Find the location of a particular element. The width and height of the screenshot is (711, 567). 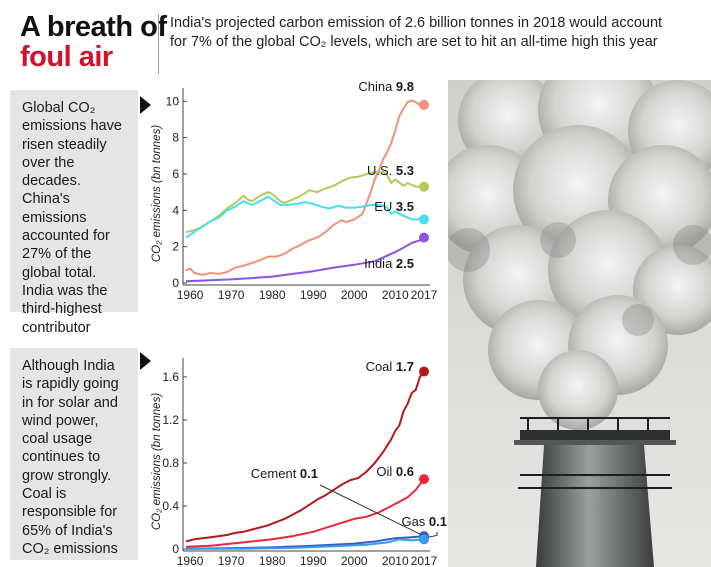

y-tick-label: 0.8 is located at coordinates (170, 463).